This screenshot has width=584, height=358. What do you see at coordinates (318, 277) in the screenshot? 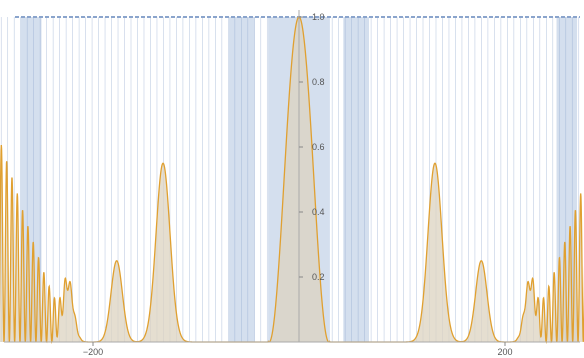
I see `y-tick-label-0: 0.2` at bounding box center [318, 277].